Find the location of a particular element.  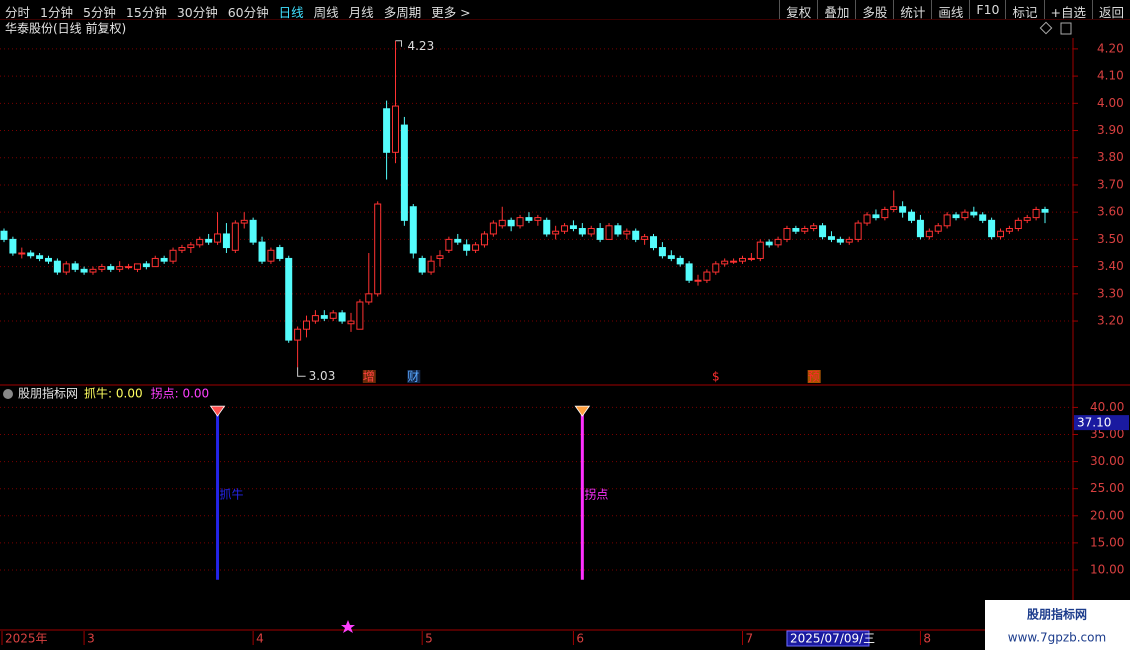

x-tick-label: 8 is located at coordinates (927, 639).